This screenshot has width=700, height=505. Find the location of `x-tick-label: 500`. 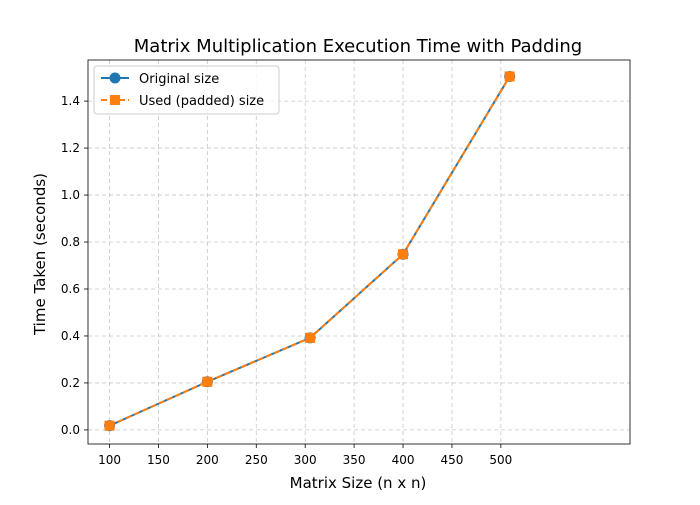

x-tick-label: 500 is located at coordinates (500, 460).